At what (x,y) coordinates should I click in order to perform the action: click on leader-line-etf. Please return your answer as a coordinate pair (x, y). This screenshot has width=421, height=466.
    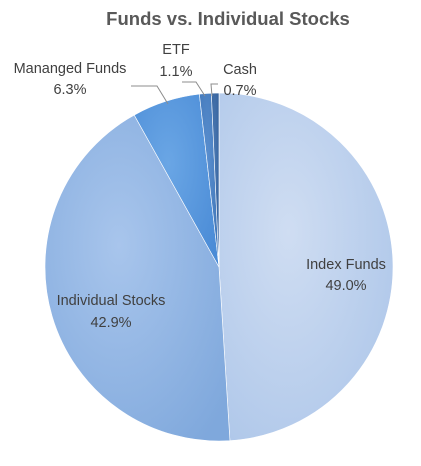
    Looking at the image, I should click on (194, 89).